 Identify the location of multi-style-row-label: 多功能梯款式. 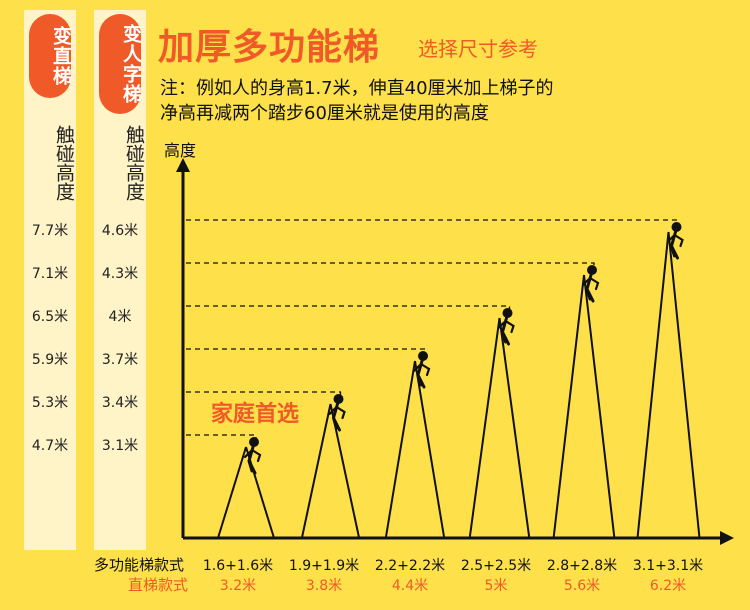
(139, 565).